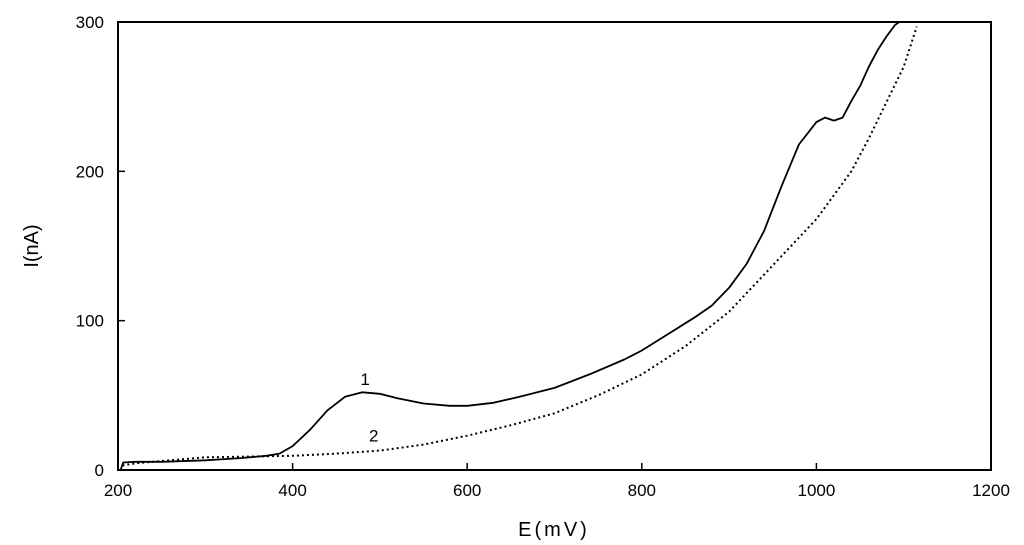 The image size is (1024, 545). What do you see at coordinates (373, 436) in the screenshot?
I see `series-label-2: 2` at bounding box center [373, 436].